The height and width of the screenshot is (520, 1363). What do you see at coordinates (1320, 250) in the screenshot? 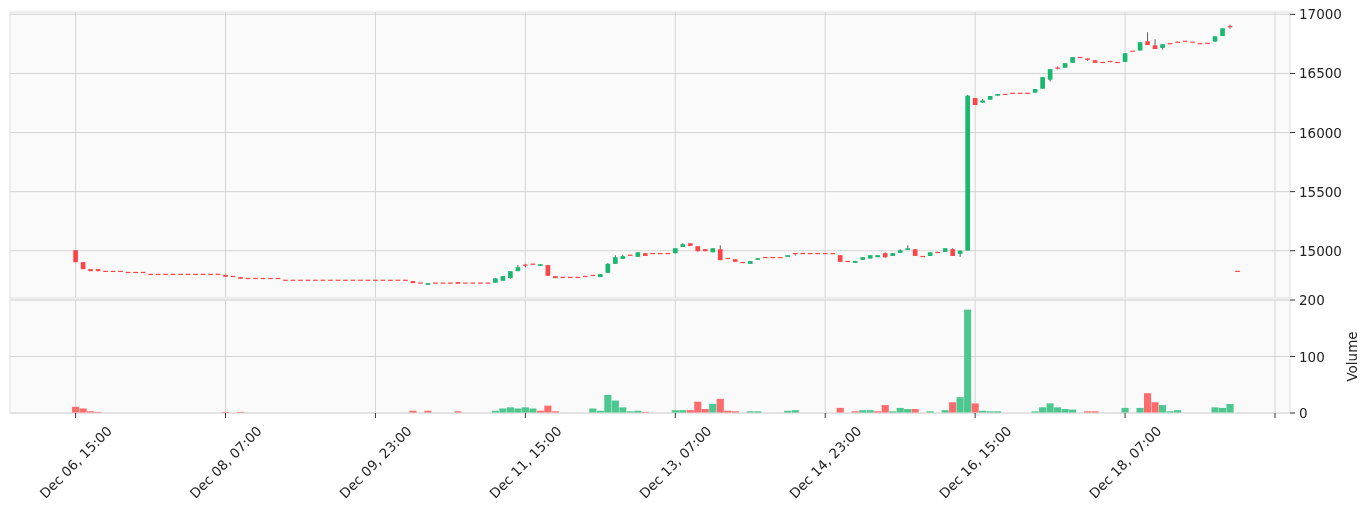
I see `y-tick-label: 15000` at bounding box center [1320, 250].